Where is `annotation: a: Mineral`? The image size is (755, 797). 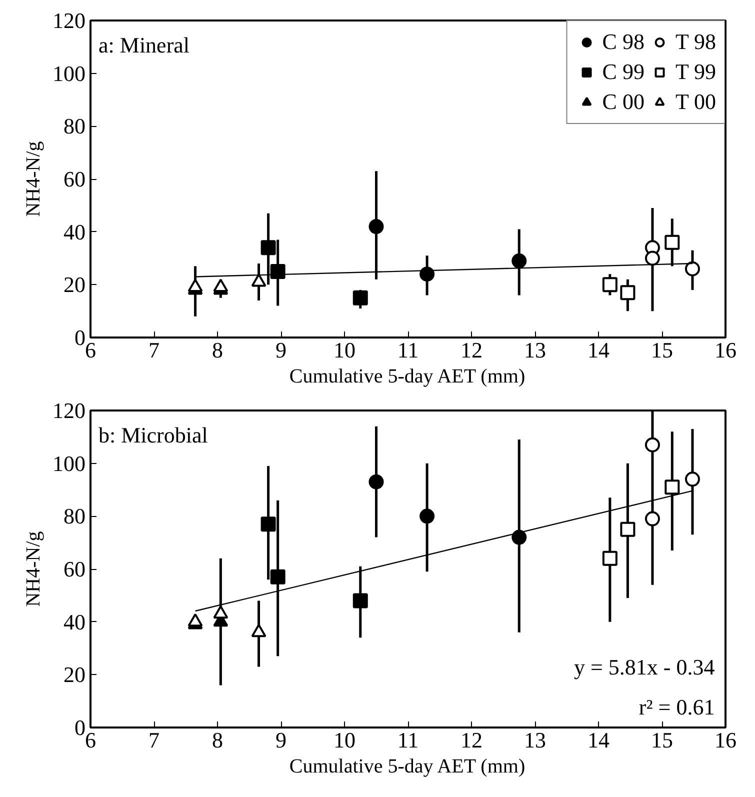 annotation: a: Mineral is located at coordinates (144, 45).